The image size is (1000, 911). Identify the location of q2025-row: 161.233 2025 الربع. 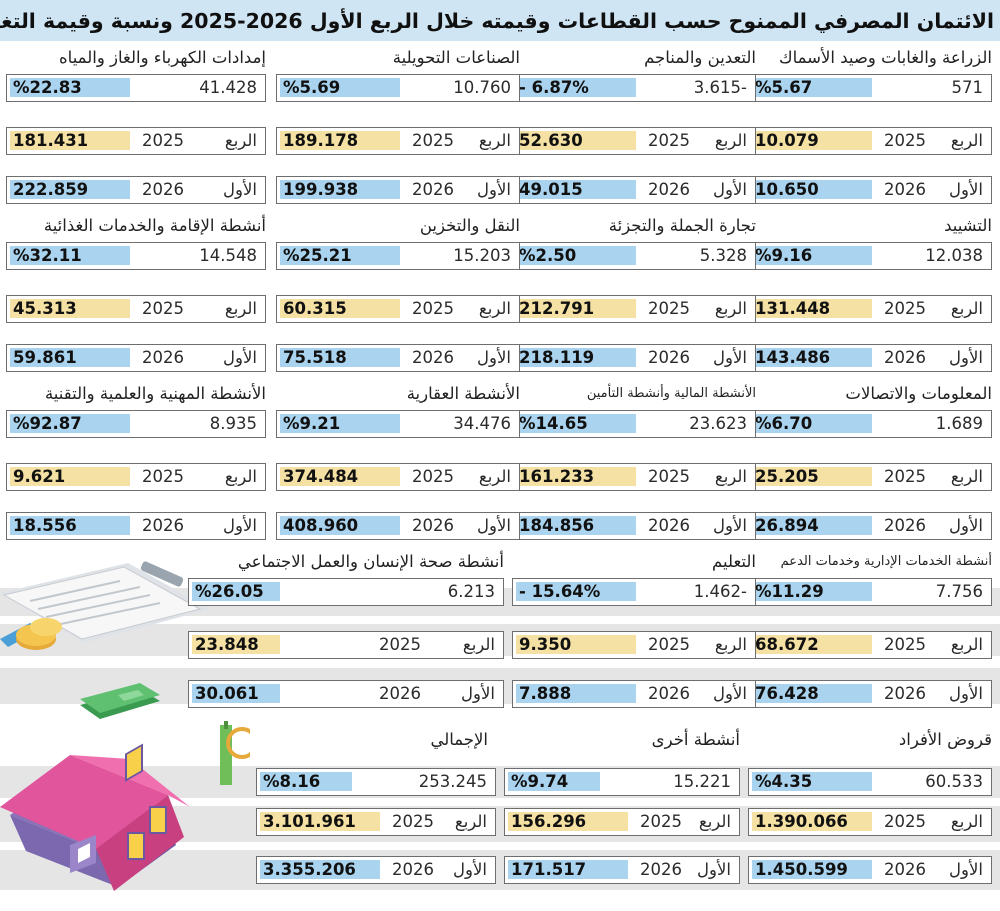
(634, 477).